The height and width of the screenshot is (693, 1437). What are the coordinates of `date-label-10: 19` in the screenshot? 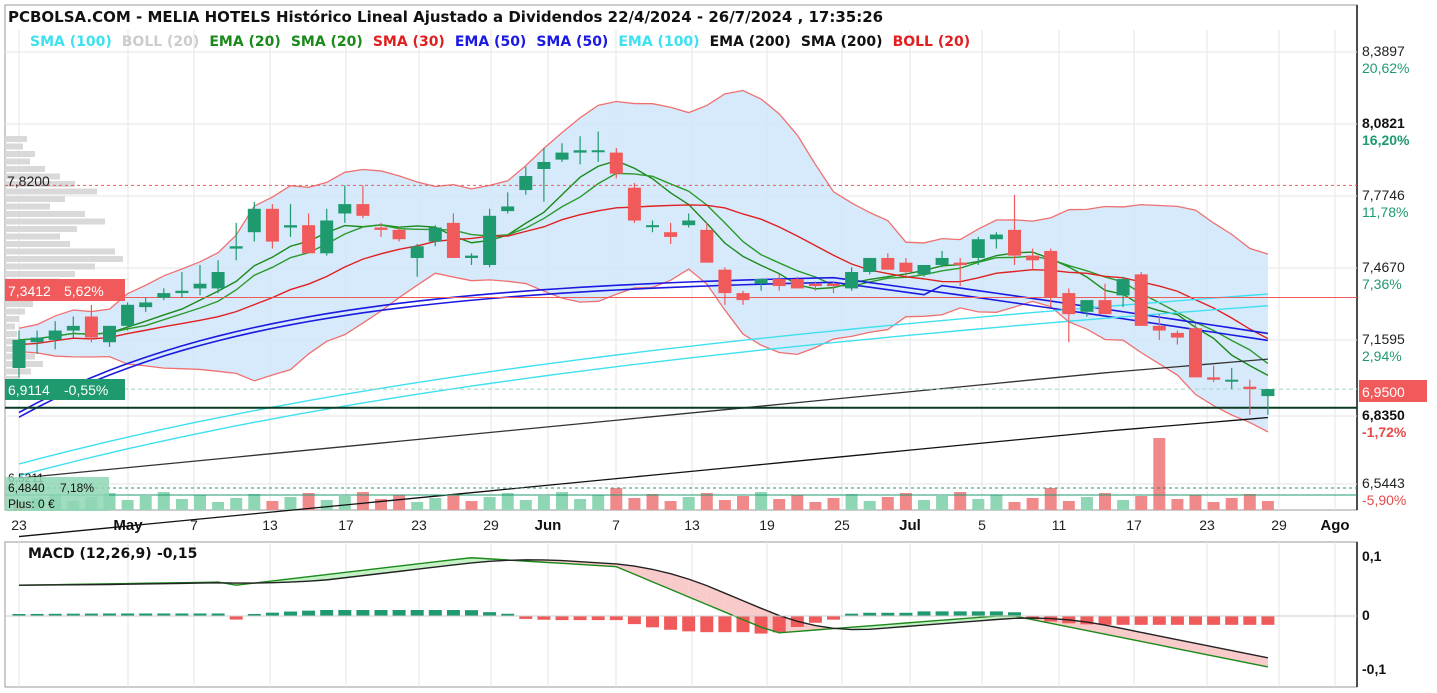 It's located at (767, 525).